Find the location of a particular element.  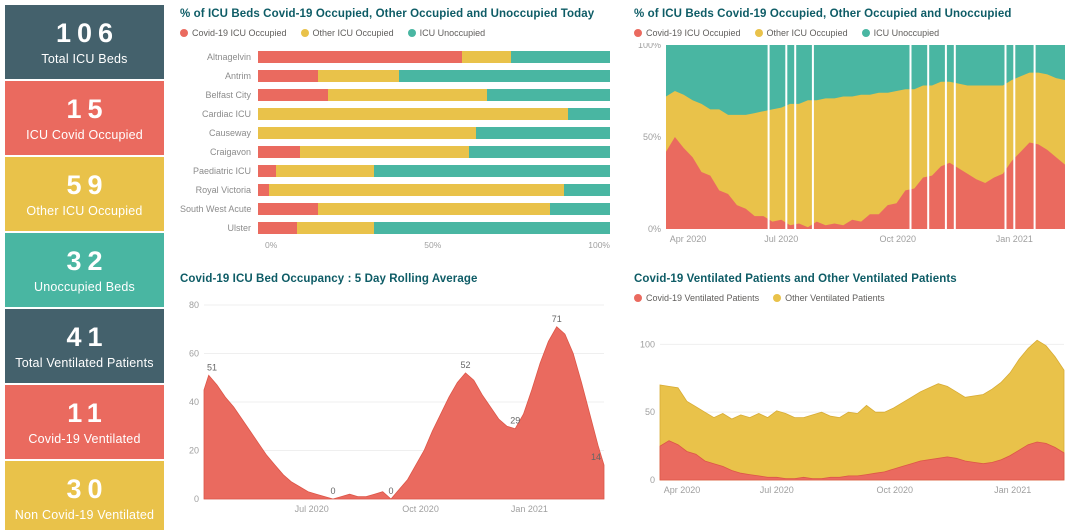

ventilated-chart: 0 50 100 Apr 2020 Jul 2020 Oct 2020 Jan 2021 is located at coordinates (852, 408).